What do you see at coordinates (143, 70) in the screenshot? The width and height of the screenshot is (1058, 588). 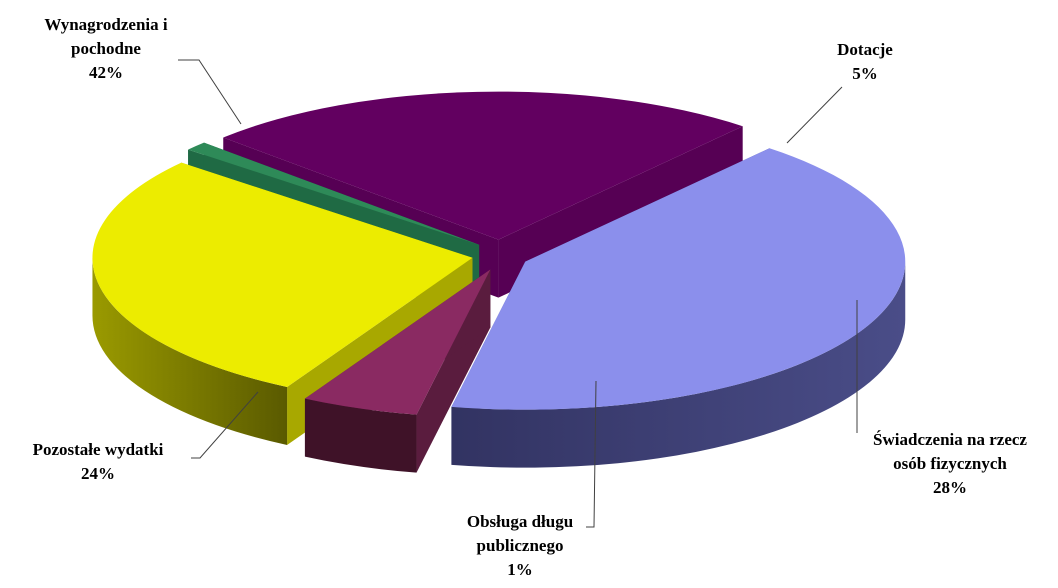 I see `slice-label-group-0: Wynagrodzenia i pochodne 42%` at bounding box center [143, 70].